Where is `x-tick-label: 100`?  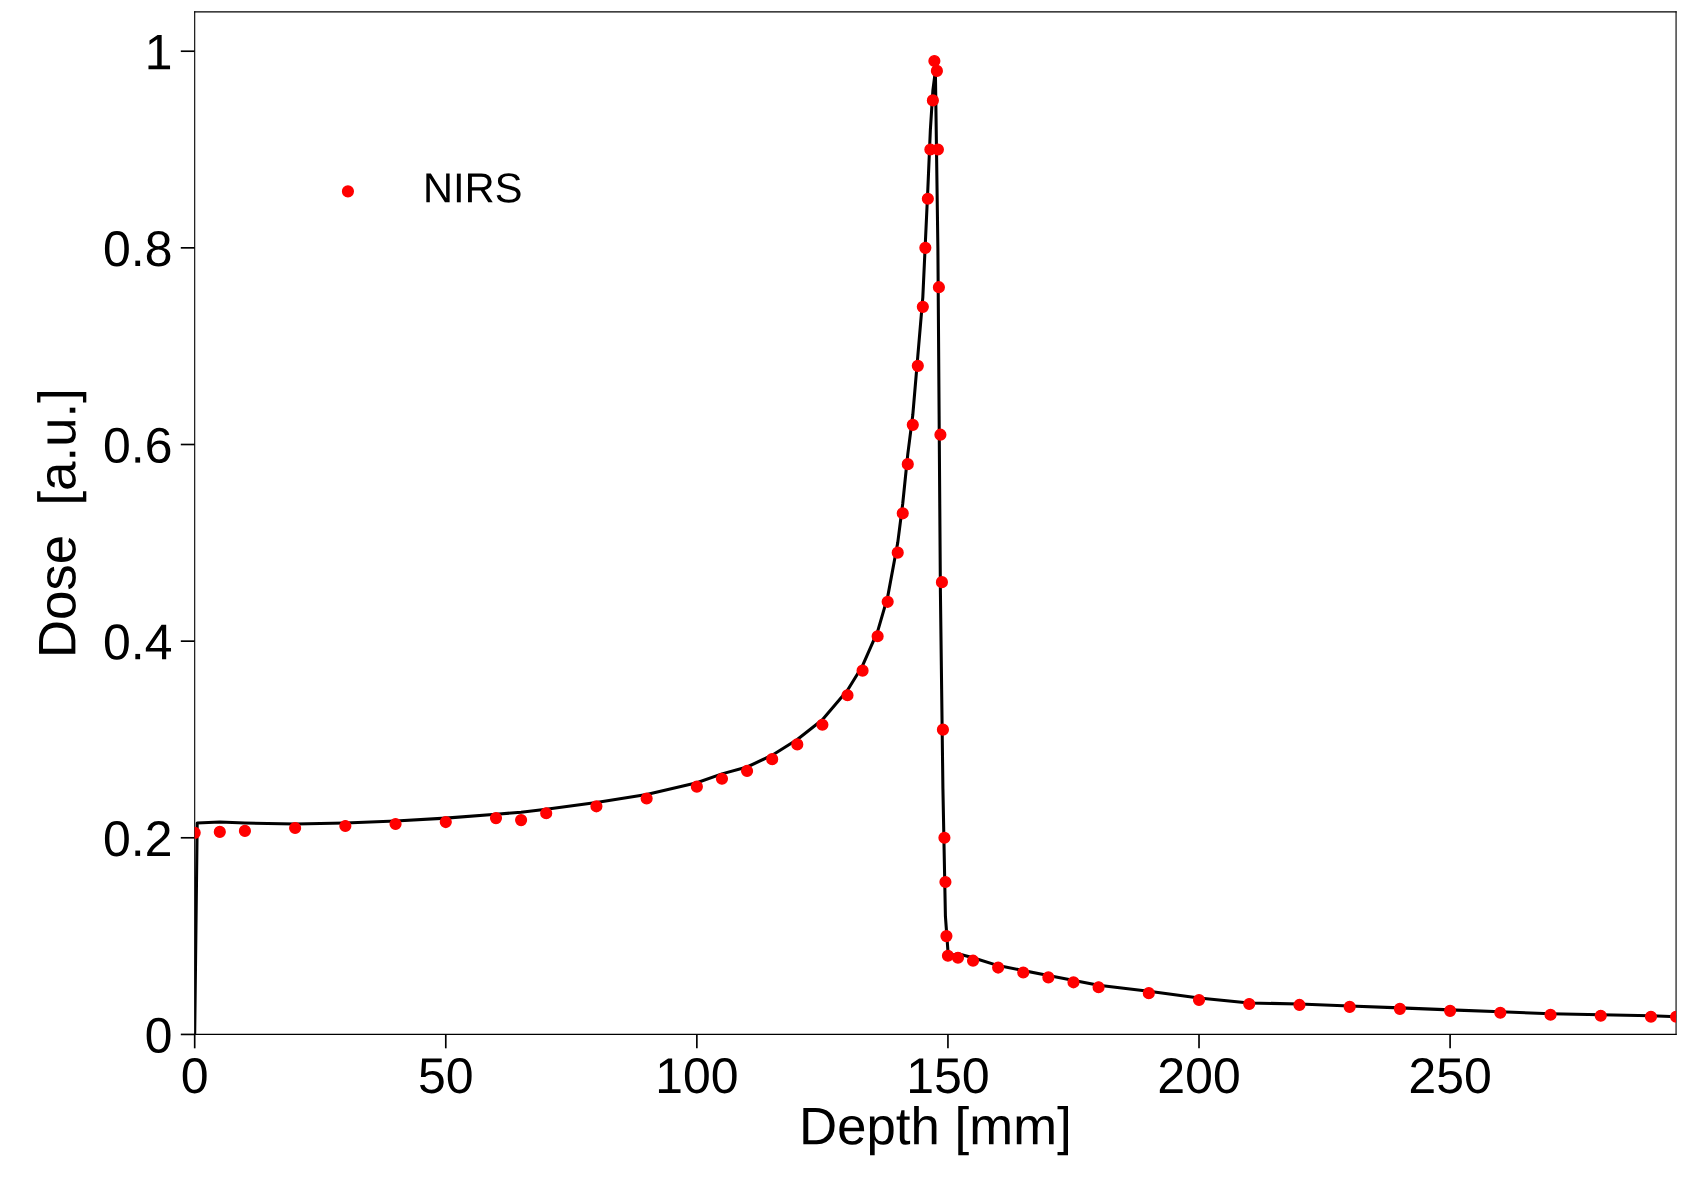 x-tick-label: 100 is located at coordinates (697, 1075).